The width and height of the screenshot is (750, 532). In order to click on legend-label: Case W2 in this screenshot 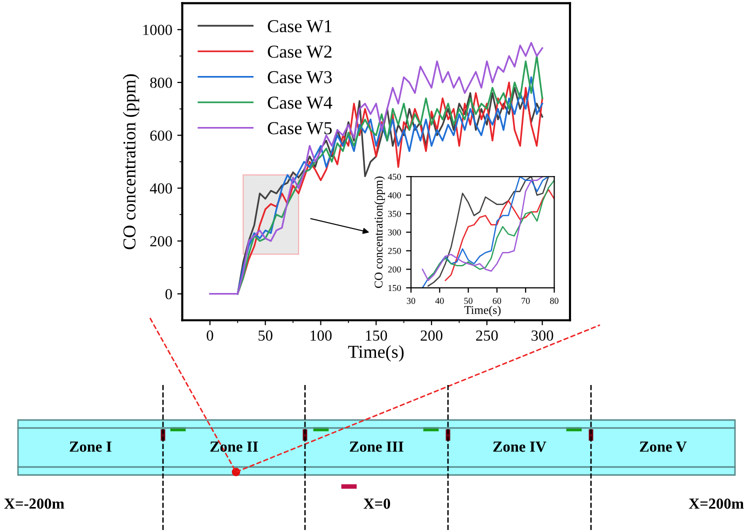, I will do `click(300, 52)`.